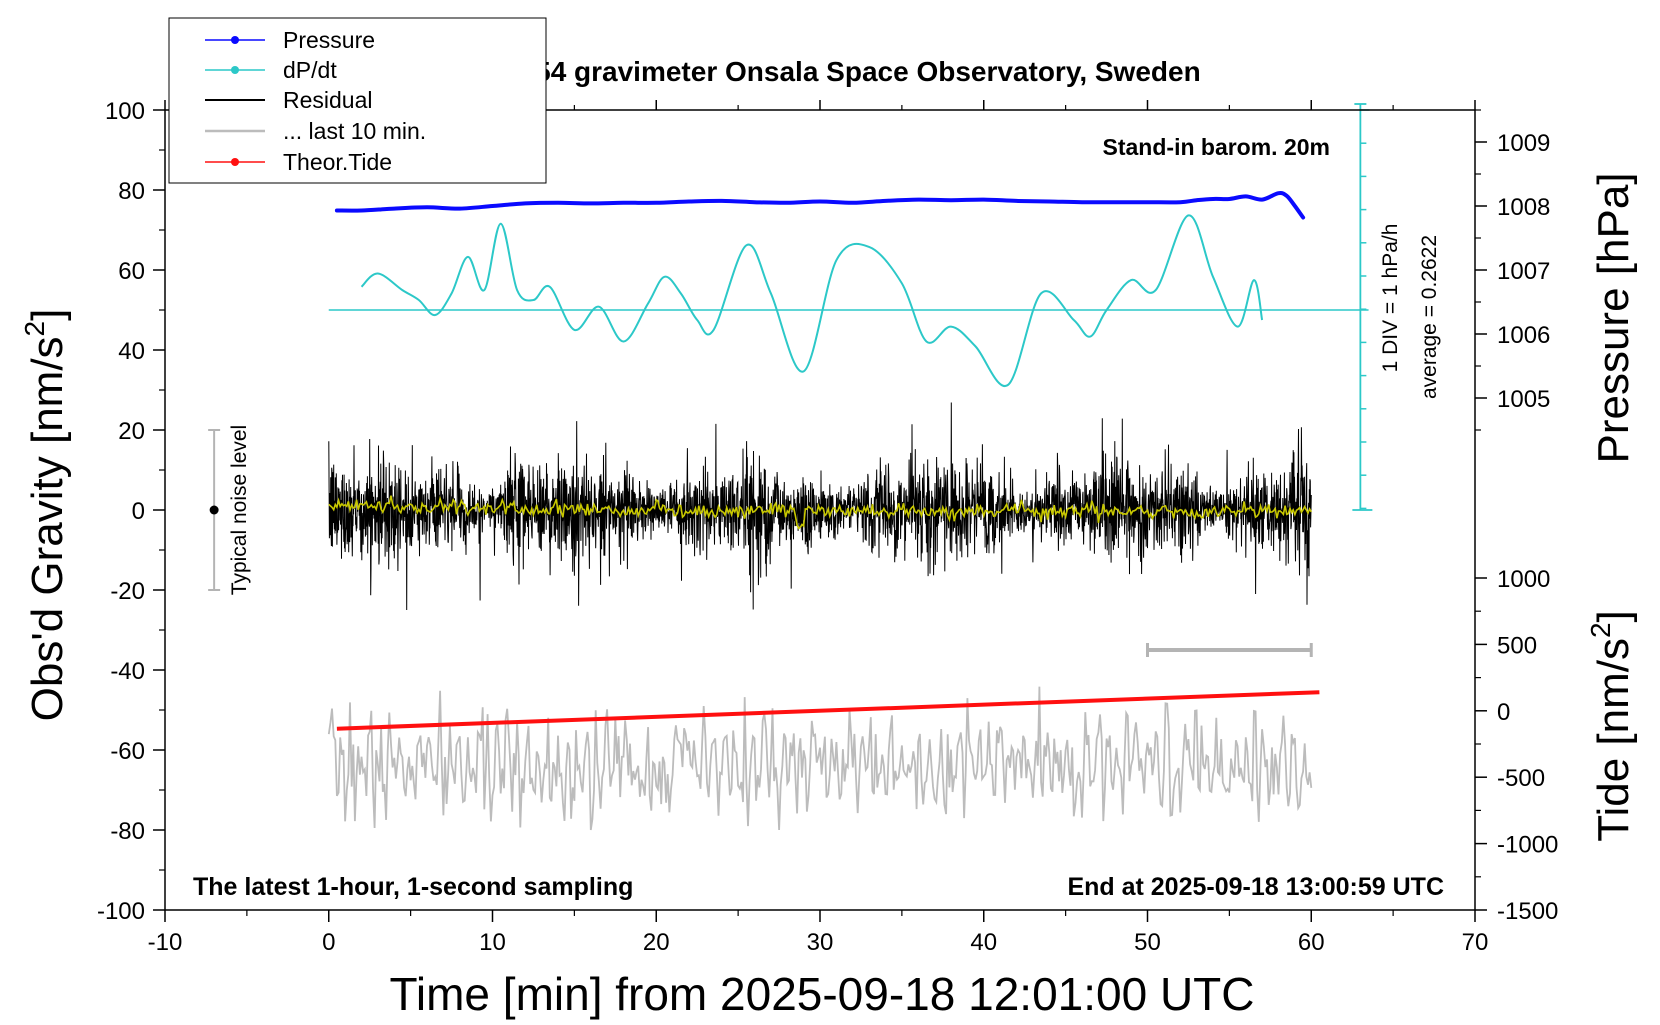 The image size is (1660, 1025). Describe the element at coordinates (310, 70) in the screenshot. I see `legend-label-dpdt: dP/dt` at that location.